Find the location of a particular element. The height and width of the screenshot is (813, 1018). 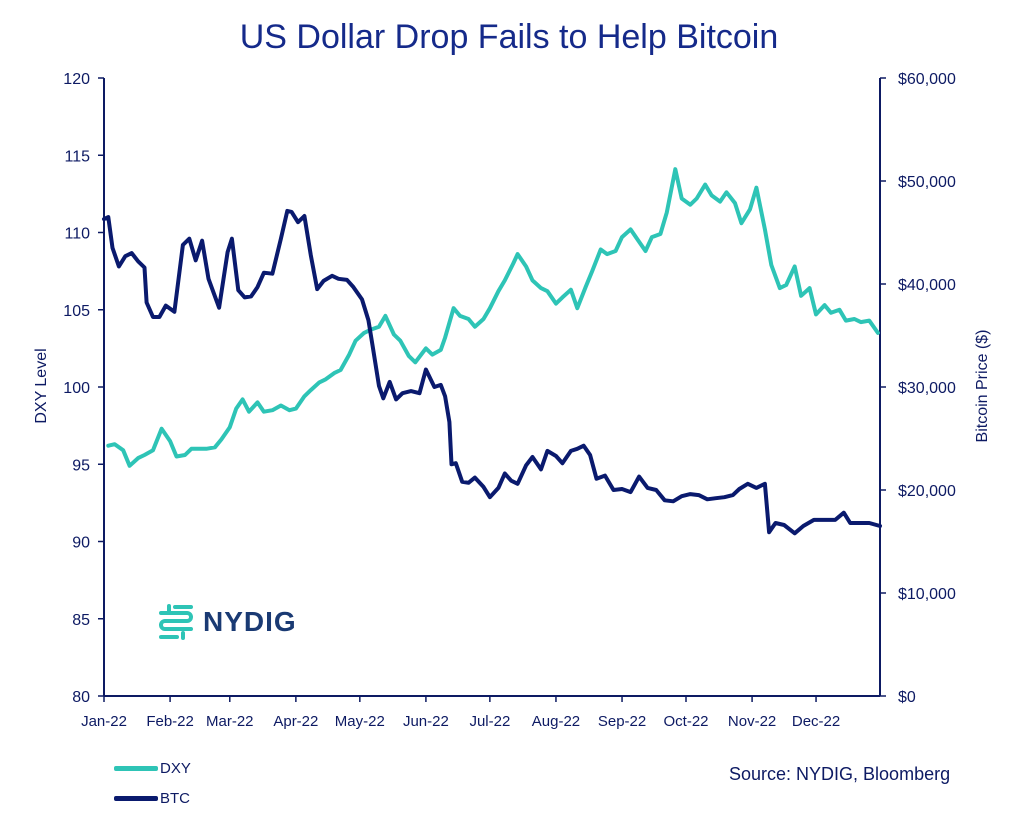

chart-title: US Dollar Drop Fails to Help Bitcoin is located at coordinates (509, 37).